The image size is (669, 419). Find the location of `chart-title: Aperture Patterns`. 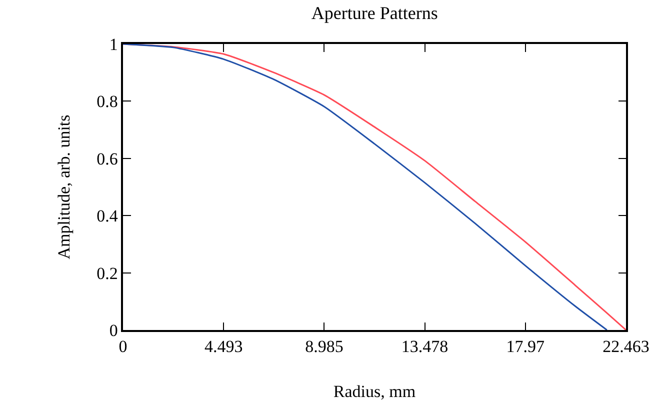

chart-title: Aperture Patterns is located at coordinates (374, 12).